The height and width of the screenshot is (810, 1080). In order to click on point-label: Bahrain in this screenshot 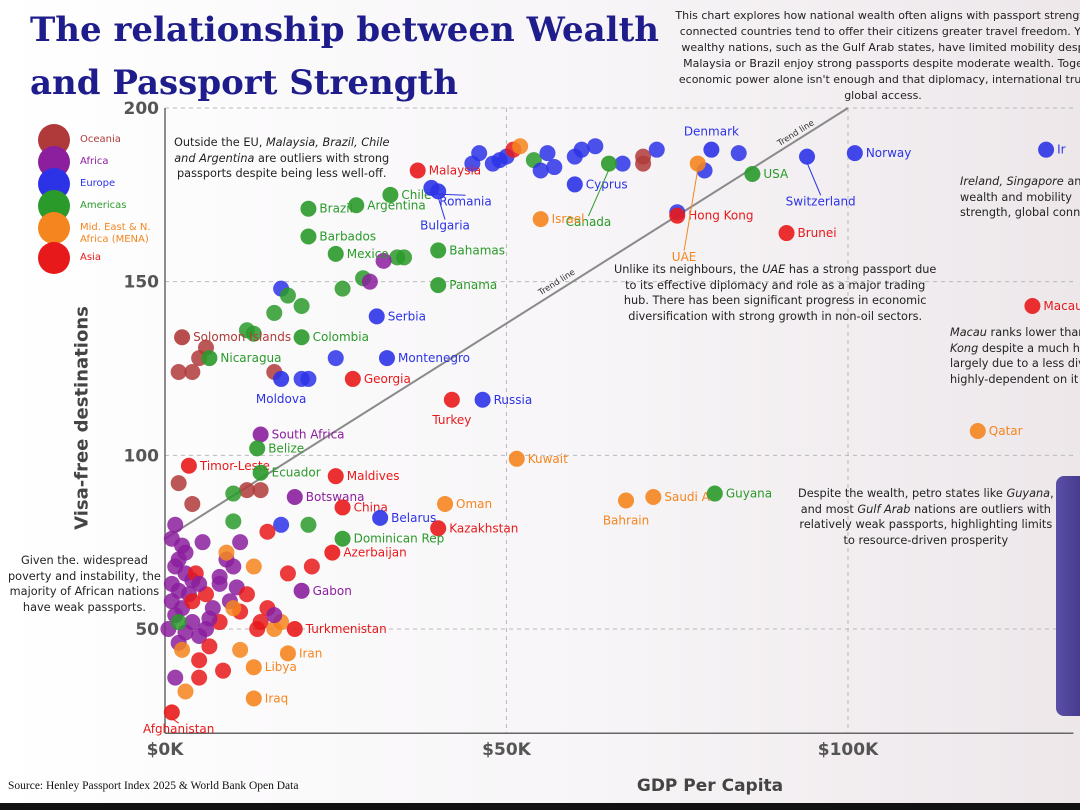, I will do `click(626, 520)`.